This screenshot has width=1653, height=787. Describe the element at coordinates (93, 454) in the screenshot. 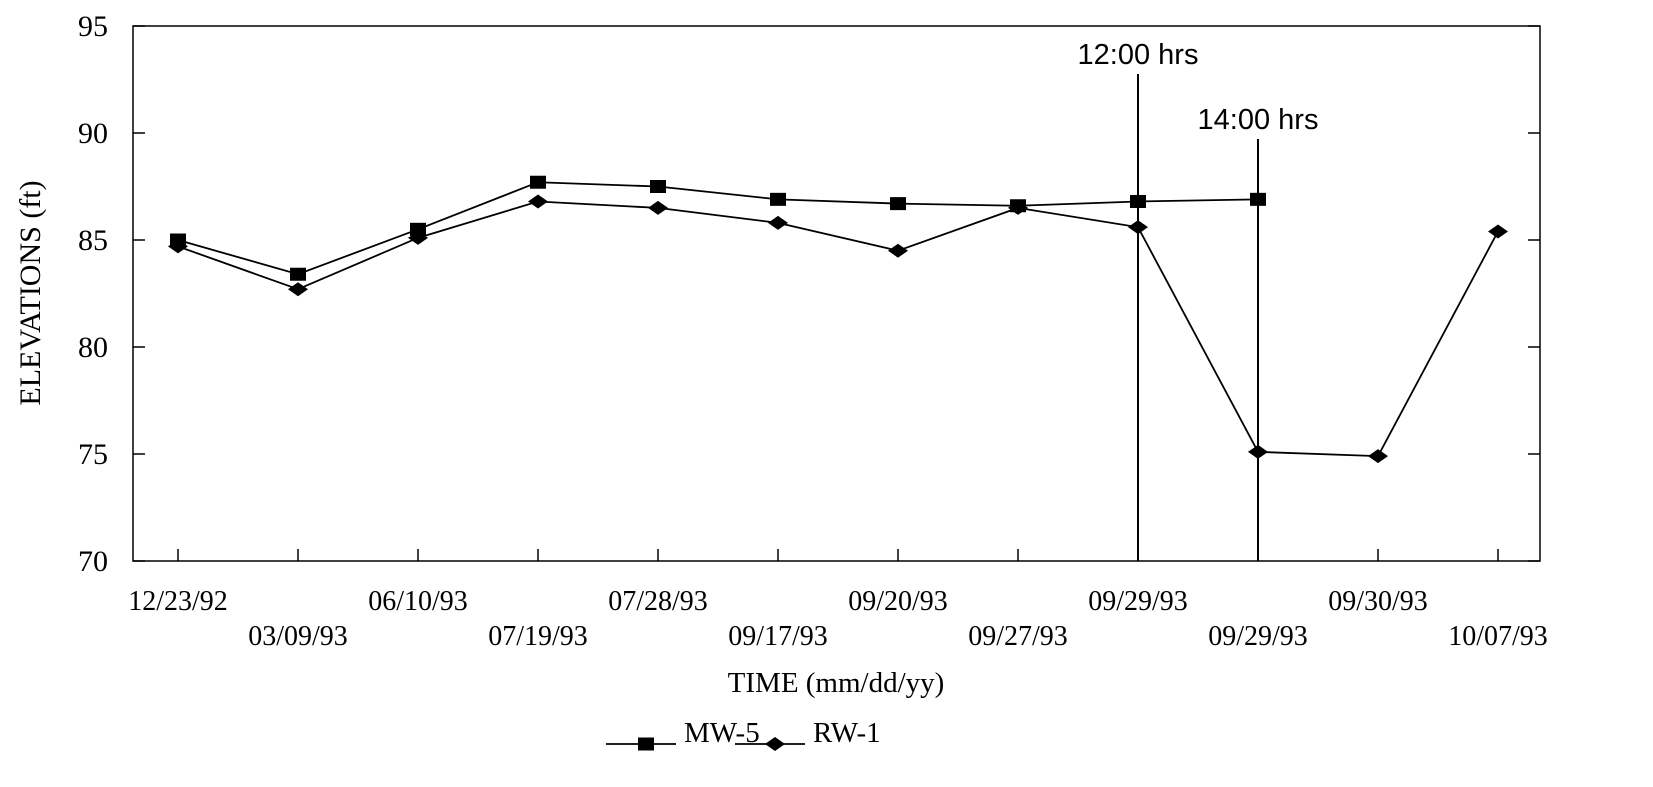

I see `y-tick-label: 75` at that location.